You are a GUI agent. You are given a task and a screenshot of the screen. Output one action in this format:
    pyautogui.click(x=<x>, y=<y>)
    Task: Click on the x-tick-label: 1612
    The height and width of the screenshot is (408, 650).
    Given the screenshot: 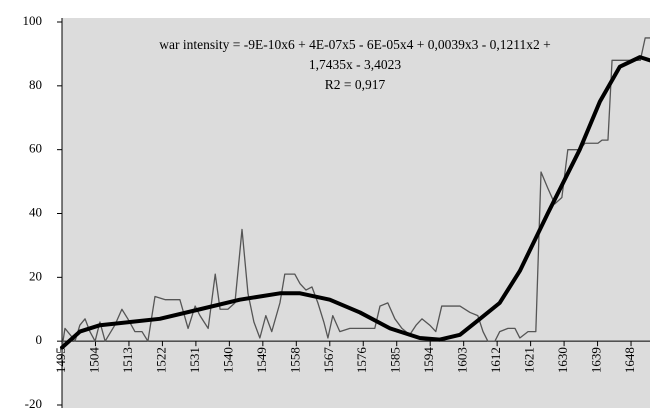 What is the action you would take?
    pyautogui.click(x=495, y=360)
    